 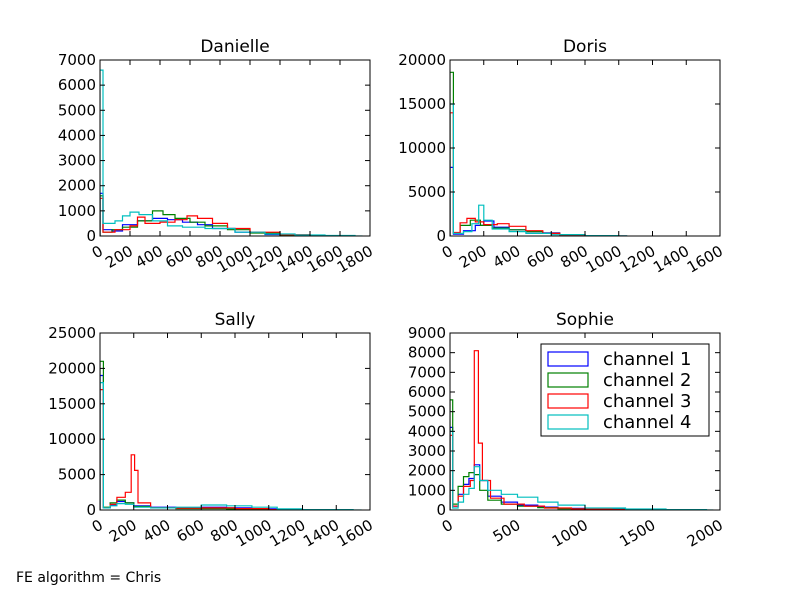 I want to click on legend-label: channel 4, so click(x=647, y=422).